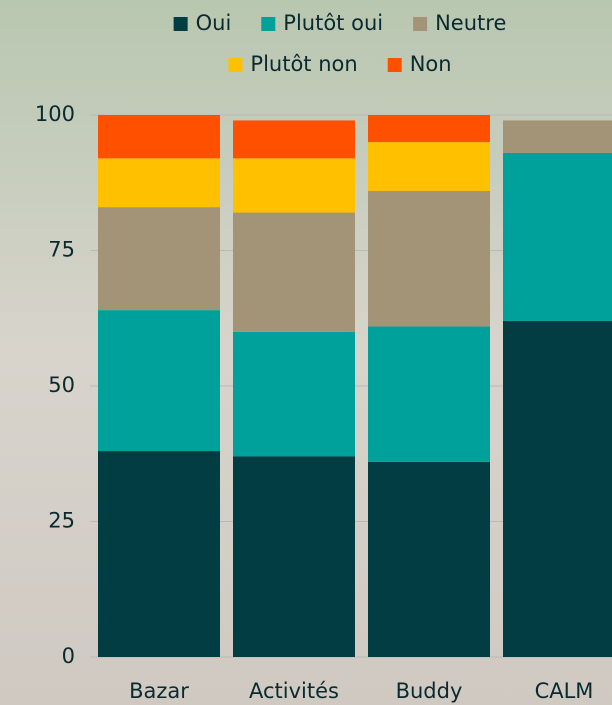 This screenshot has width=612, height=705. What do you see at coordinates (61, 385) in the screenshot?
I see `y-tick-label: 50` at bounding box center [61, 385].